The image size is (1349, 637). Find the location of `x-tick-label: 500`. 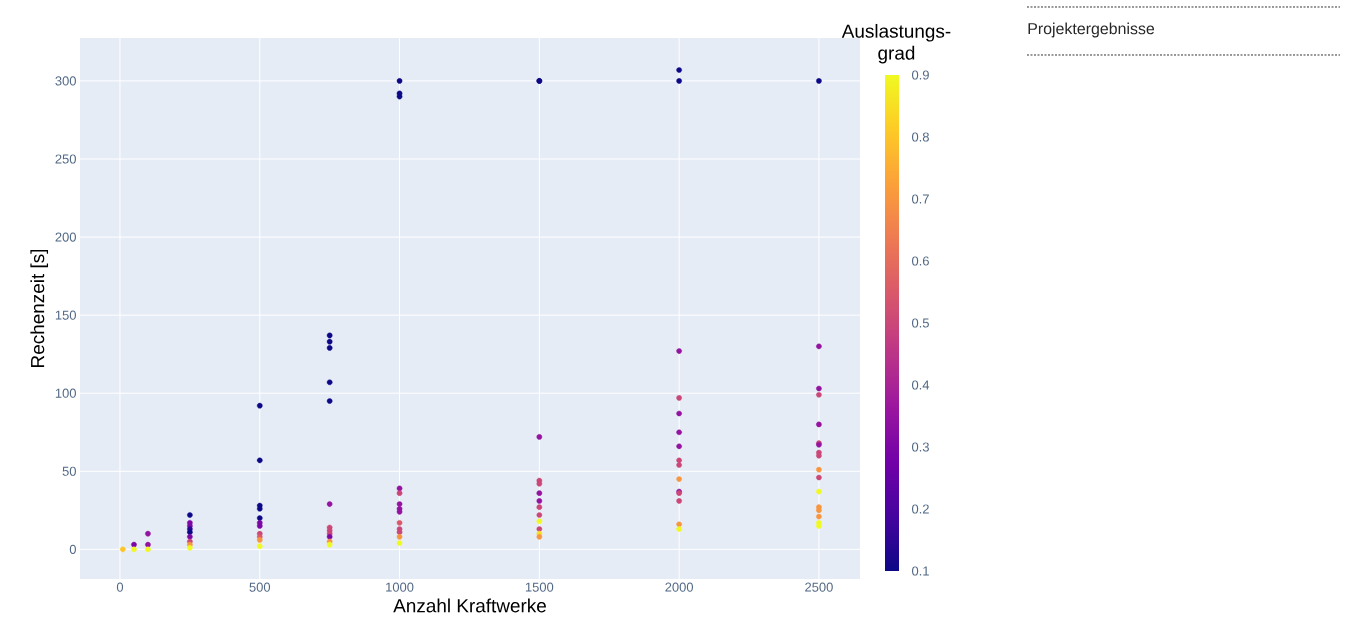

x-tick-label: 500 is located at coordinates (260, 587).